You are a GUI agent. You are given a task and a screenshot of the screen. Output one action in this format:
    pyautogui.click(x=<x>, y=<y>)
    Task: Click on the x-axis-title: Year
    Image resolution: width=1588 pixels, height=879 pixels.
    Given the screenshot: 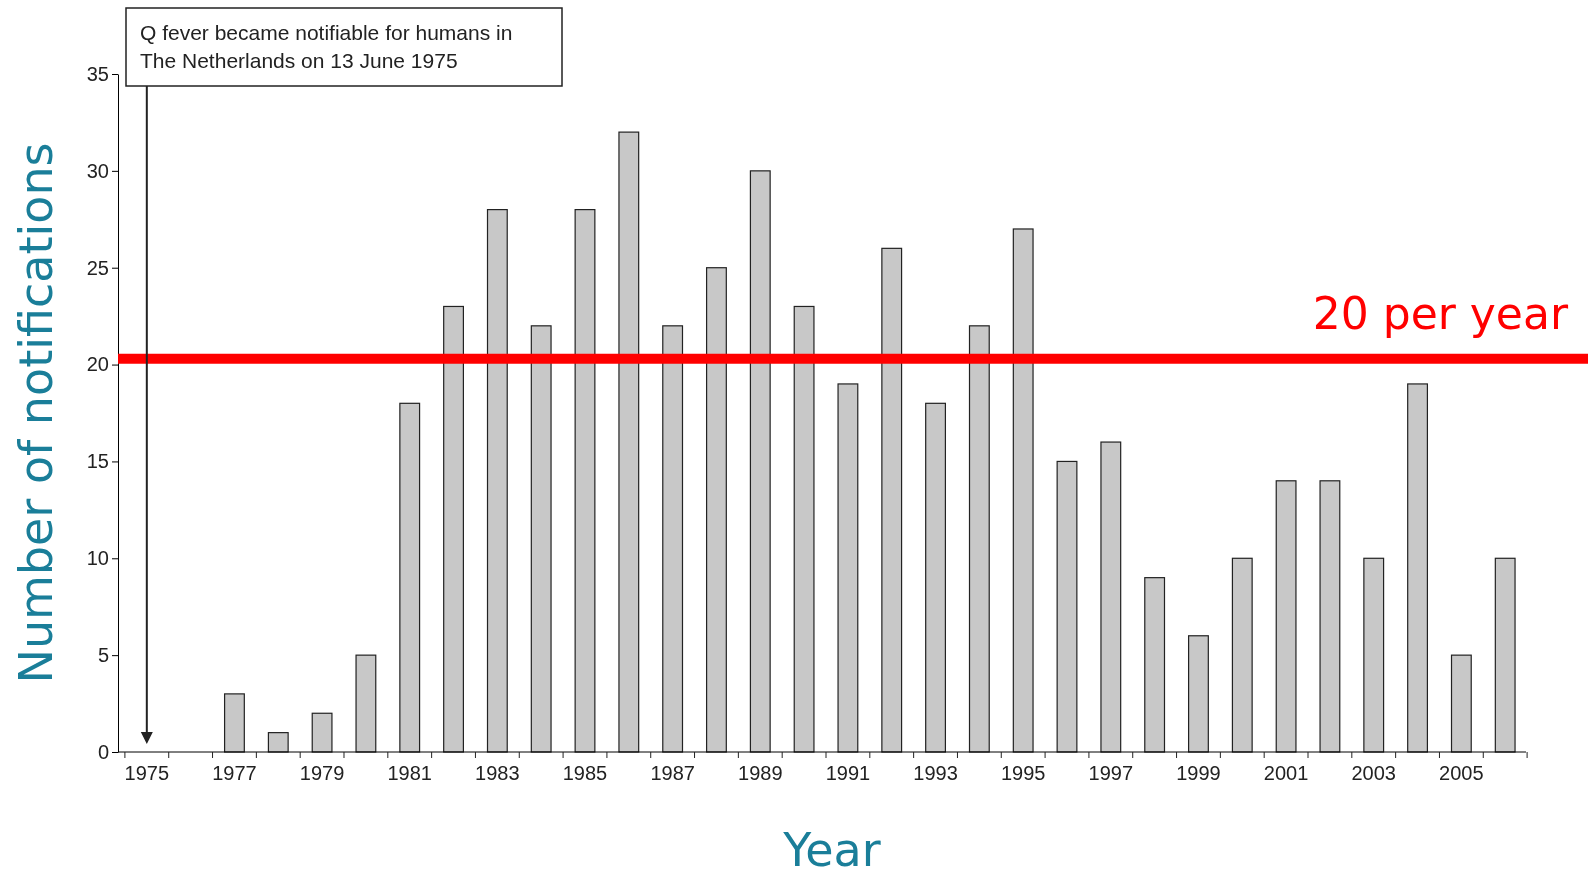 What is the action you would take?
    pyautogui.click(x=831, y=850)
    